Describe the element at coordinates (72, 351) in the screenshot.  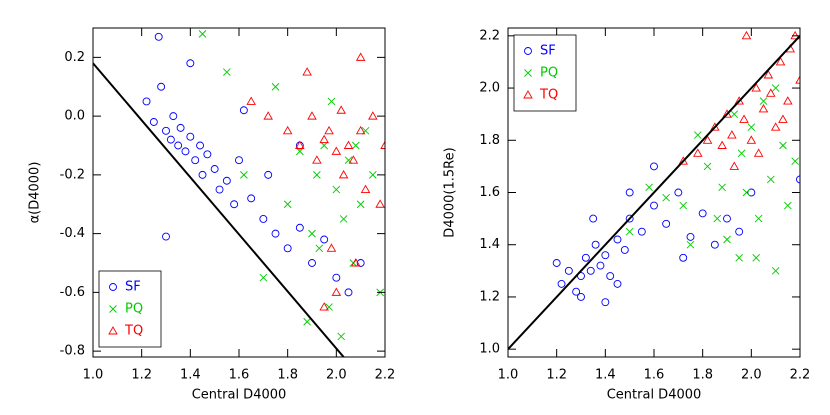
I see `y-tick-label: -0.8` at that location.